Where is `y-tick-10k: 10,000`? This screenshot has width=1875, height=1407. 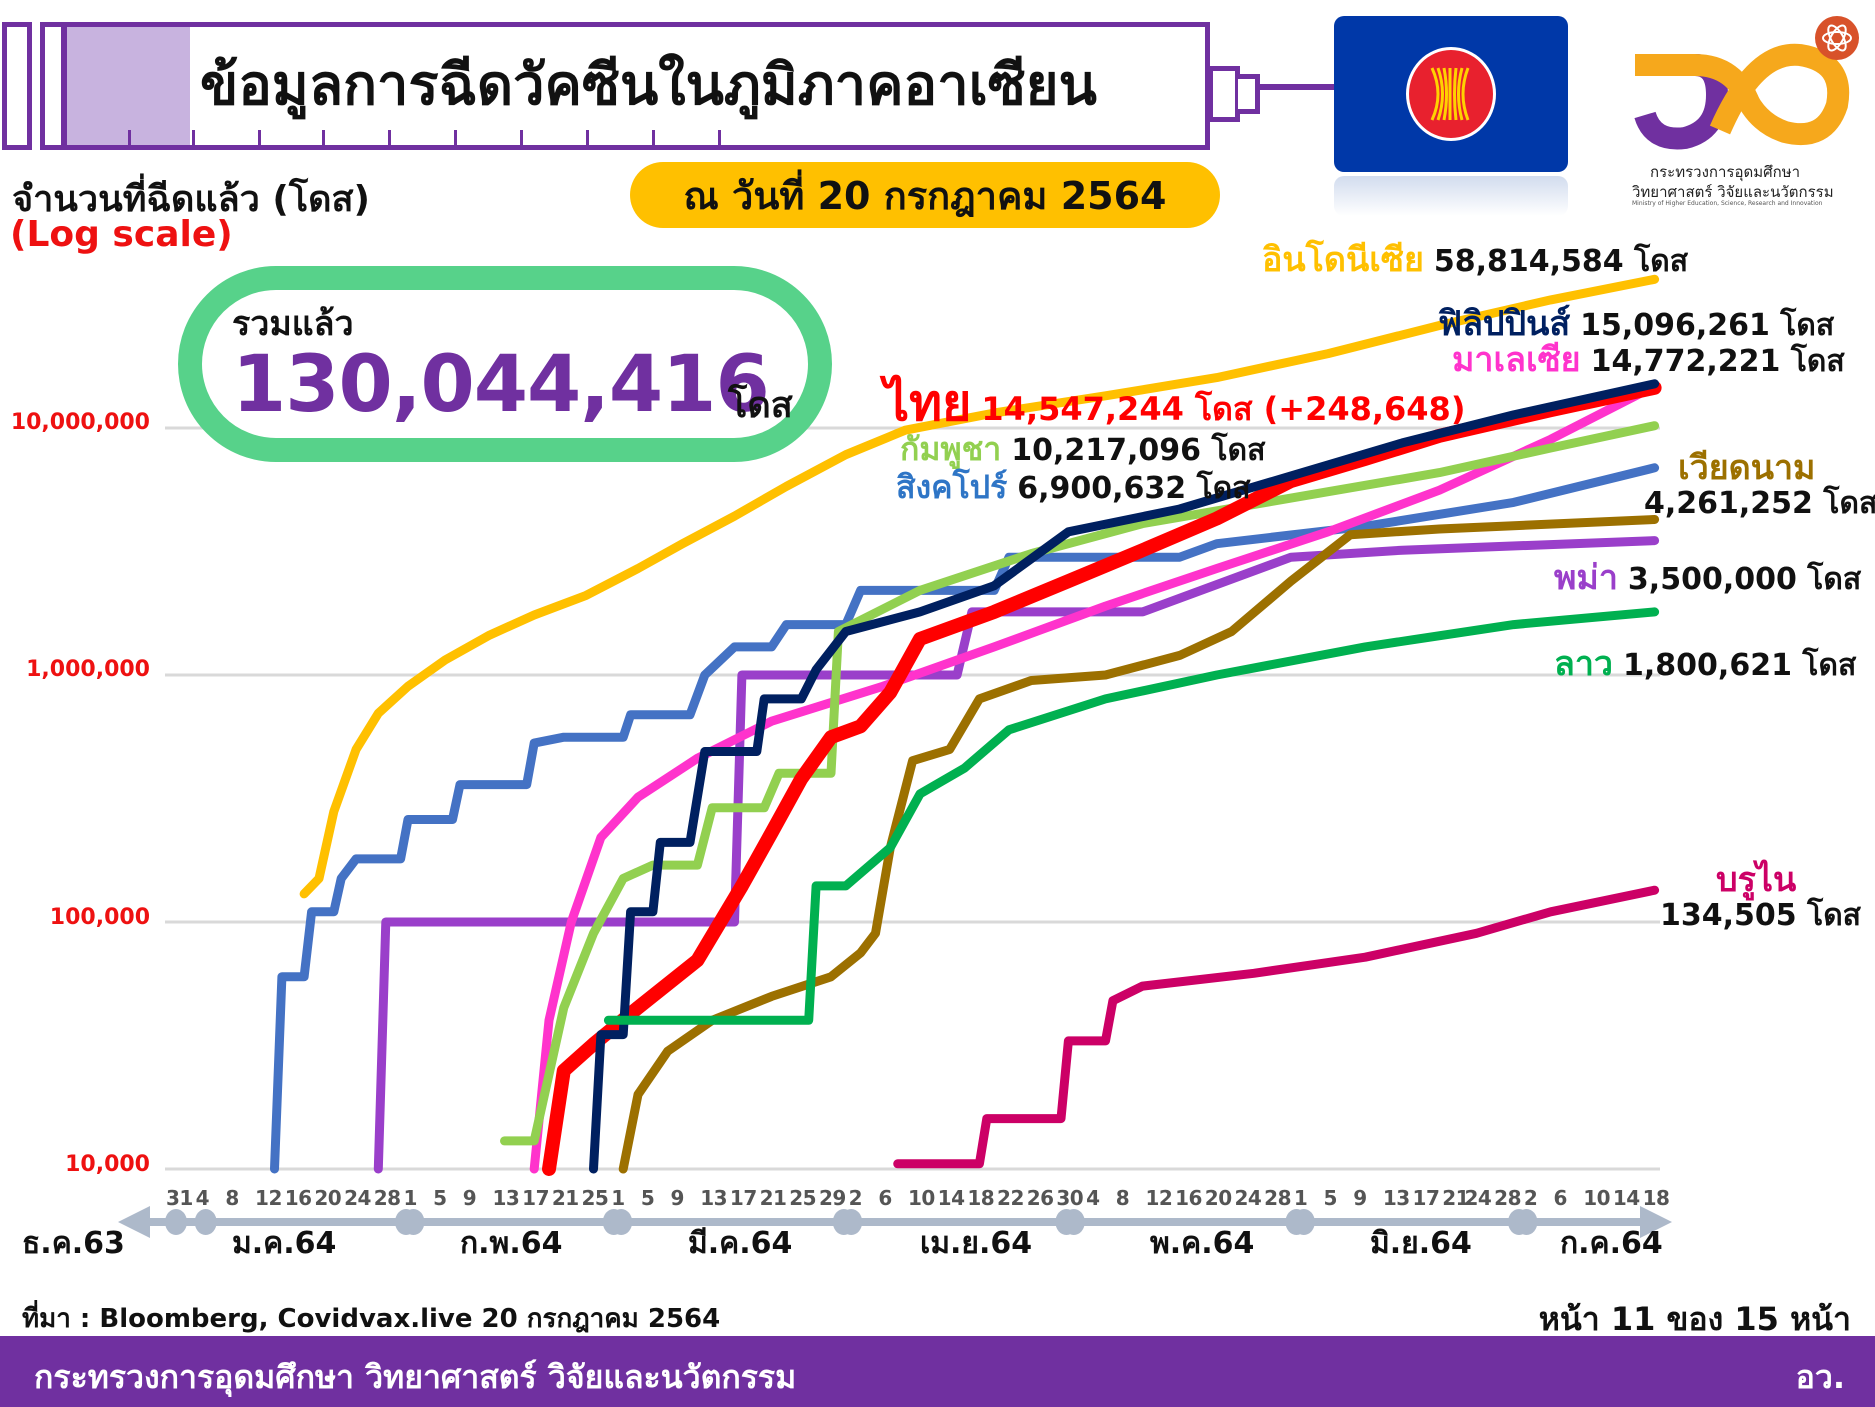 y-tick-10k: 10,000 is located at coordinates (107, 1164).